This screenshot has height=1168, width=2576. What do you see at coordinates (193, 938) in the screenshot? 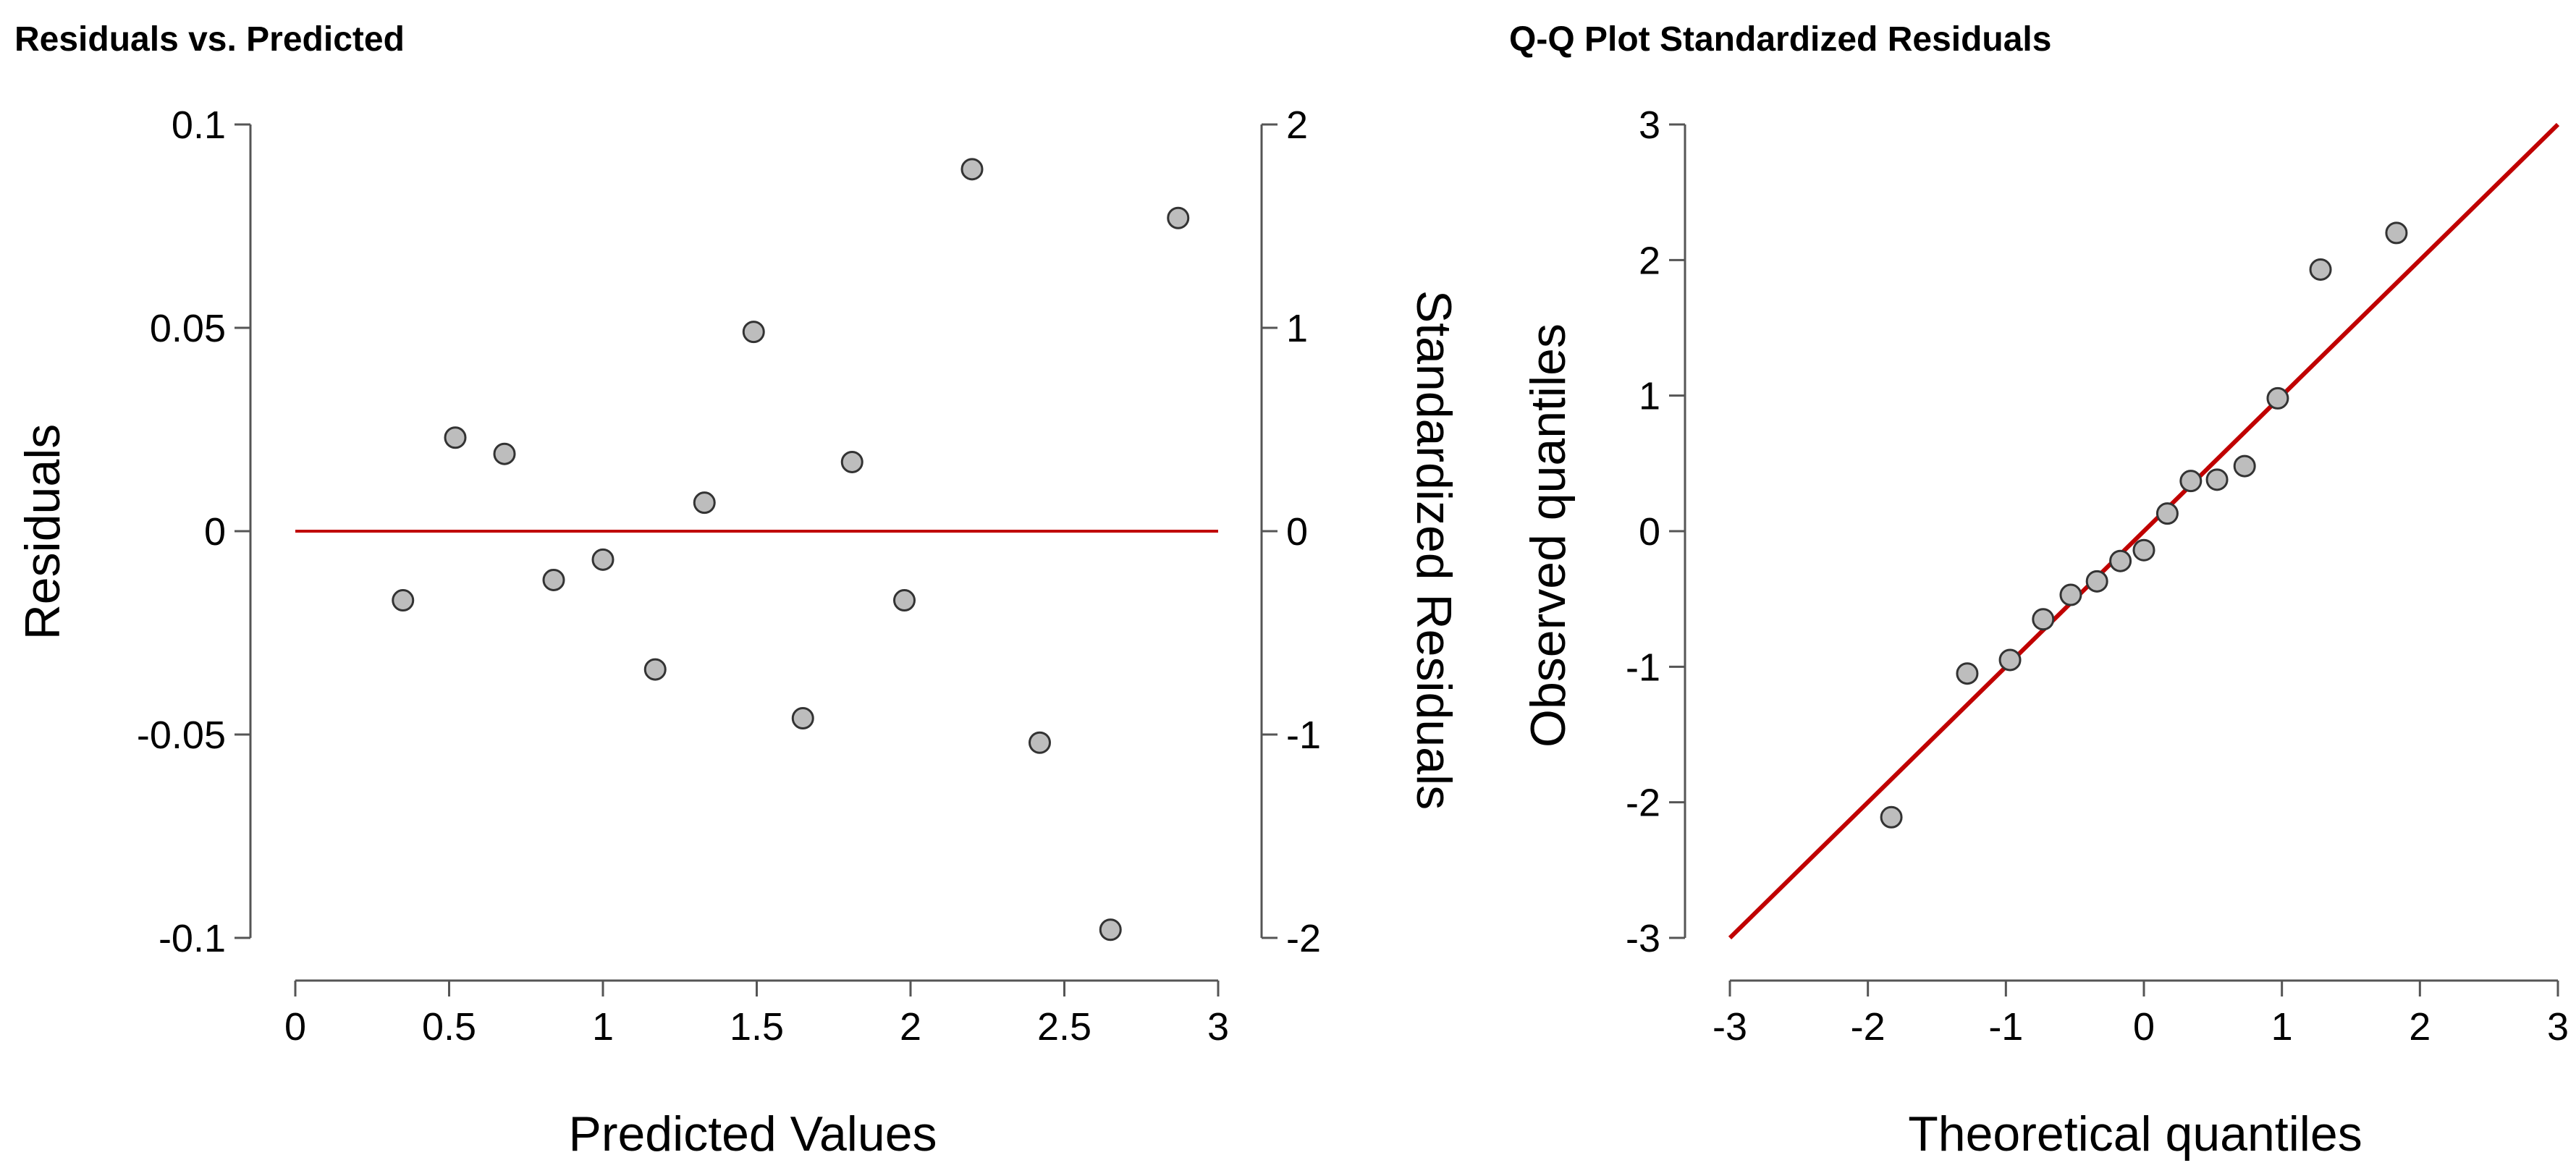
I see `y-tick-label: -0.1` at bounding box center [193, 938].